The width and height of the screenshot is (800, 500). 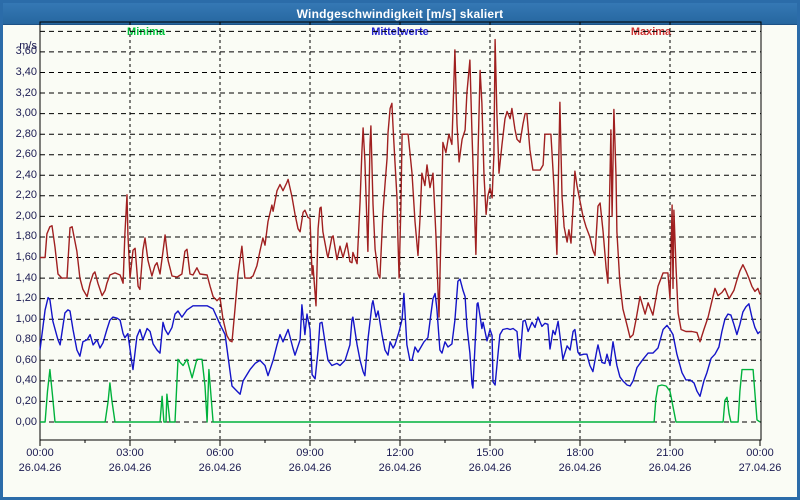 I want to click on y-tick-label: 2,00, so click(x=26, y=215).